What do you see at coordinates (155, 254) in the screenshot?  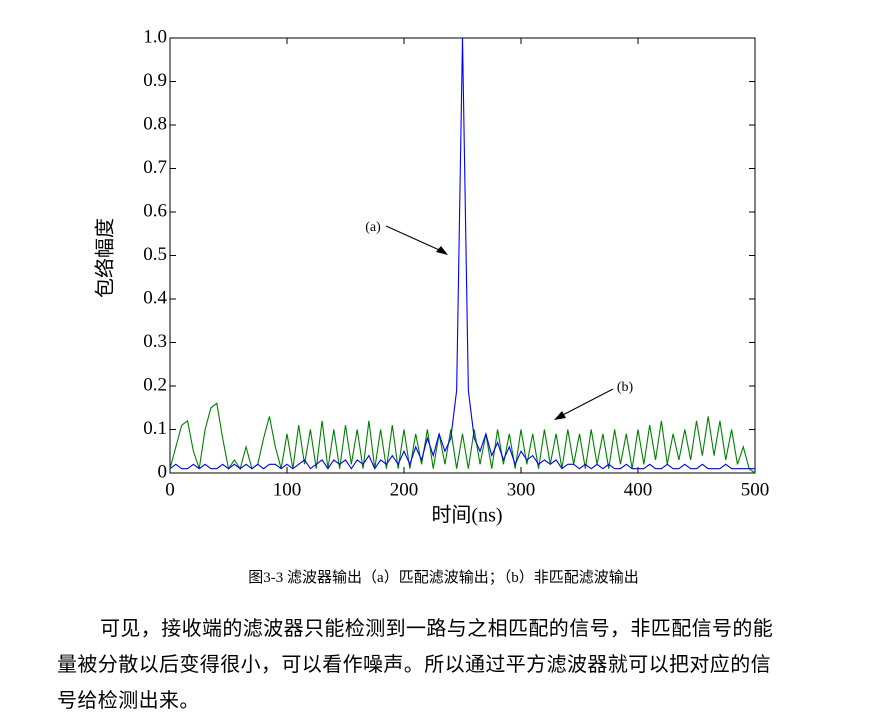 I see `y-tick-label: 0.5` at bounding box center [155, 254].